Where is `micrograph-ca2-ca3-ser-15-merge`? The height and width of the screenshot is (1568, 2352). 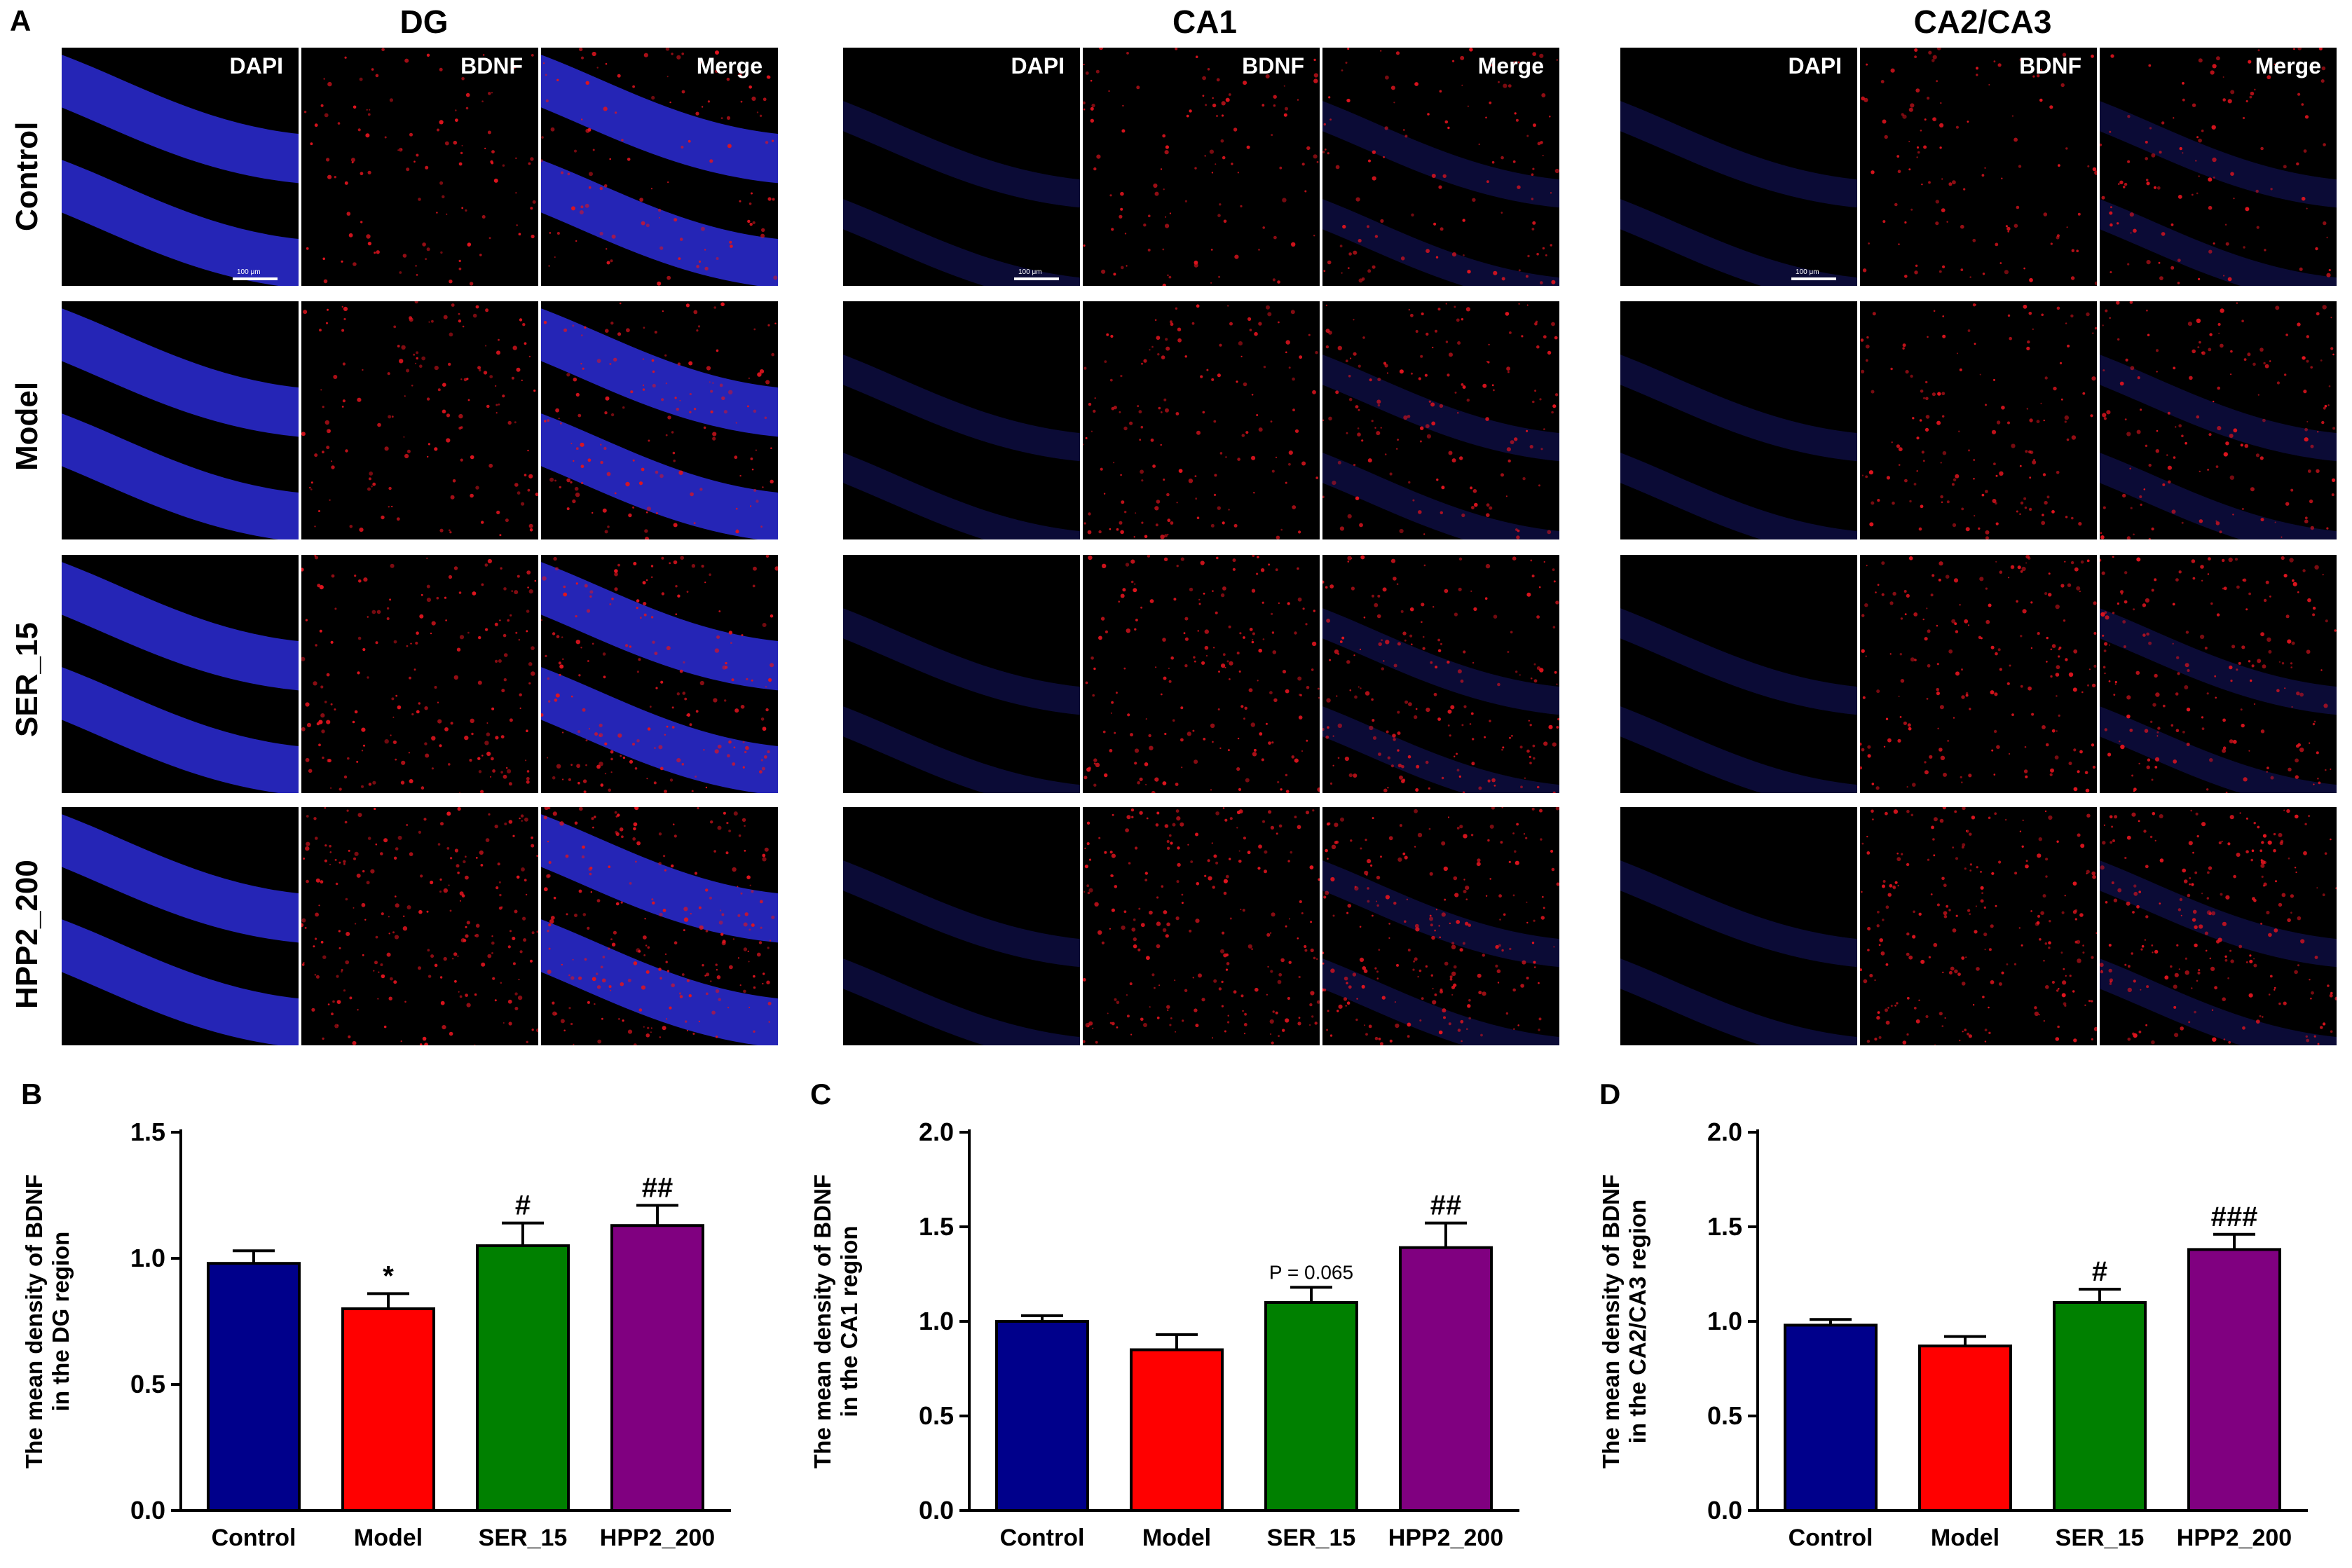 micrograph-ca2-ca3-ser-15-merge is located at coordinates (2218, 674).